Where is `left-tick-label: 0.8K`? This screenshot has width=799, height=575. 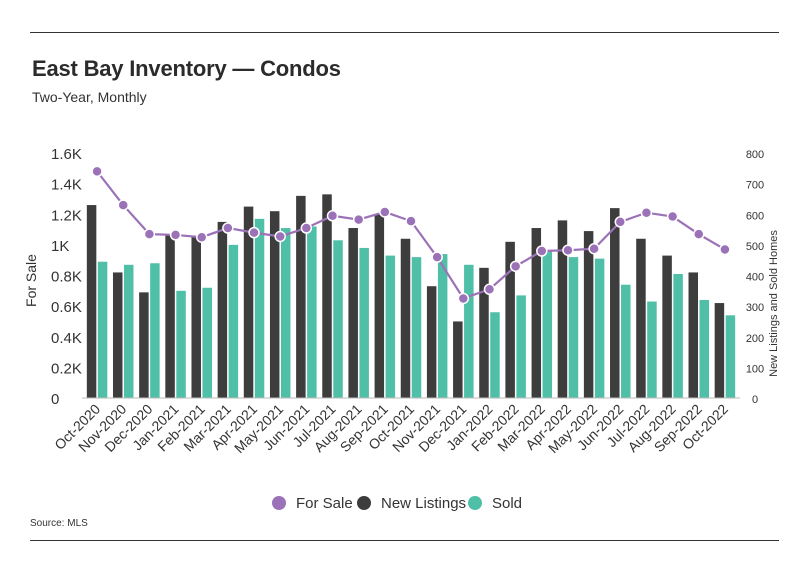
left-tick-label: 0.8K is located at coordinates (66, 277).